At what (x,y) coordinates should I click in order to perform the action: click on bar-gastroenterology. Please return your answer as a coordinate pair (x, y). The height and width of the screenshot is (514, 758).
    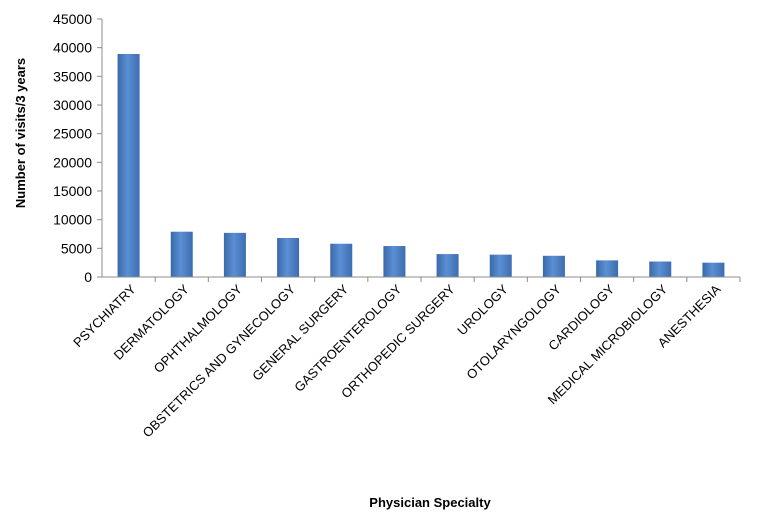
    Looking at the image, I should click on (394, 261).